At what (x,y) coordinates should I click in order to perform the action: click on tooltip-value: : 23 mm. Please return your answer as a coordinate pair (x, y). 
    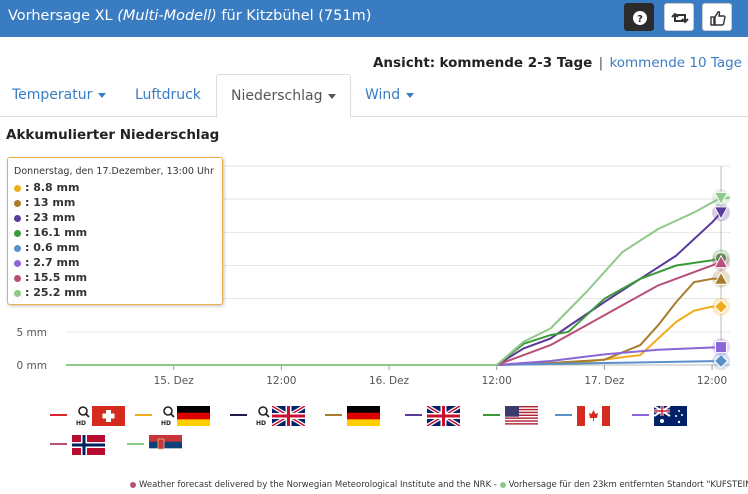
    Looking at the image, I should click on (50, 217).